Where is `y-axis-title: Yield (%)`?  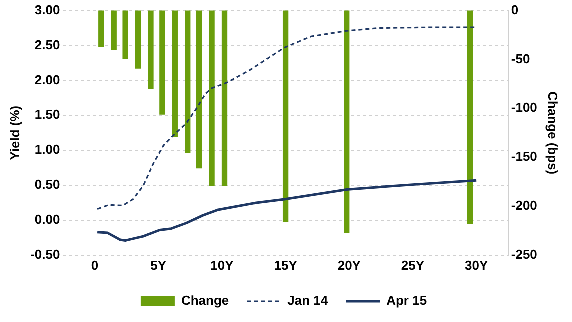 y-axis-title: Yield (%) is located at coordinates (14, 133).